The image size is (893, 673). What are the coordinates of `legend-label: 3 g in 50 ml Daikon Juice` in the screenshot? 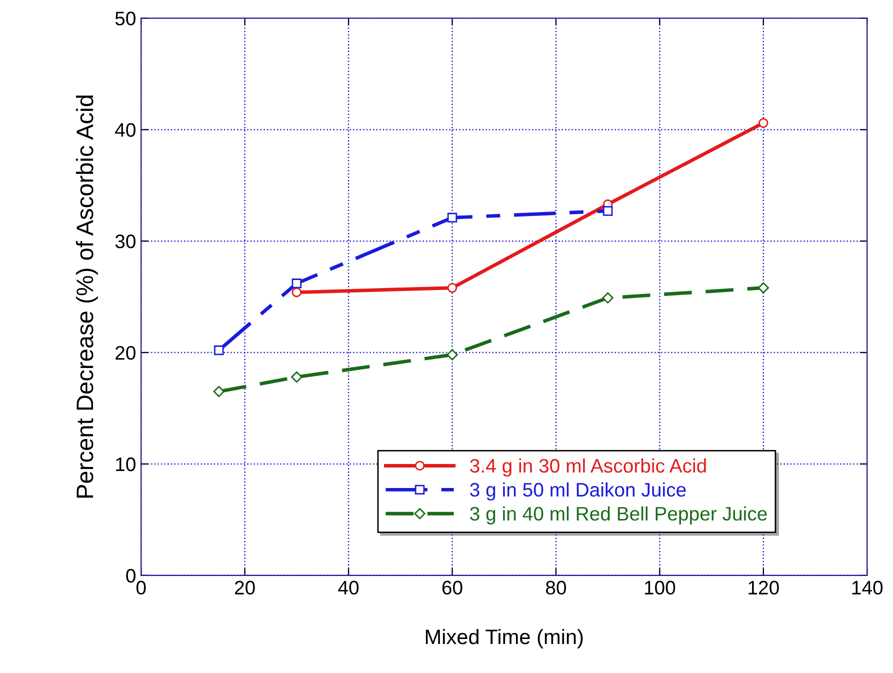 It's located at (578, 491).